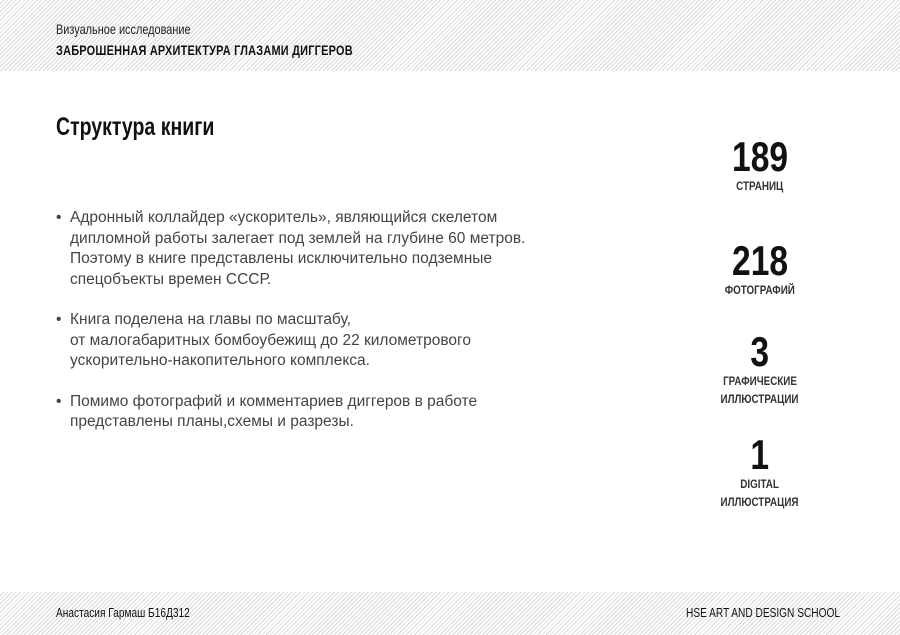  Describe the element at coordinates (760, 290) in the screenshot. I see `stat-label: ФОТОГРАФИЙ` at that location.